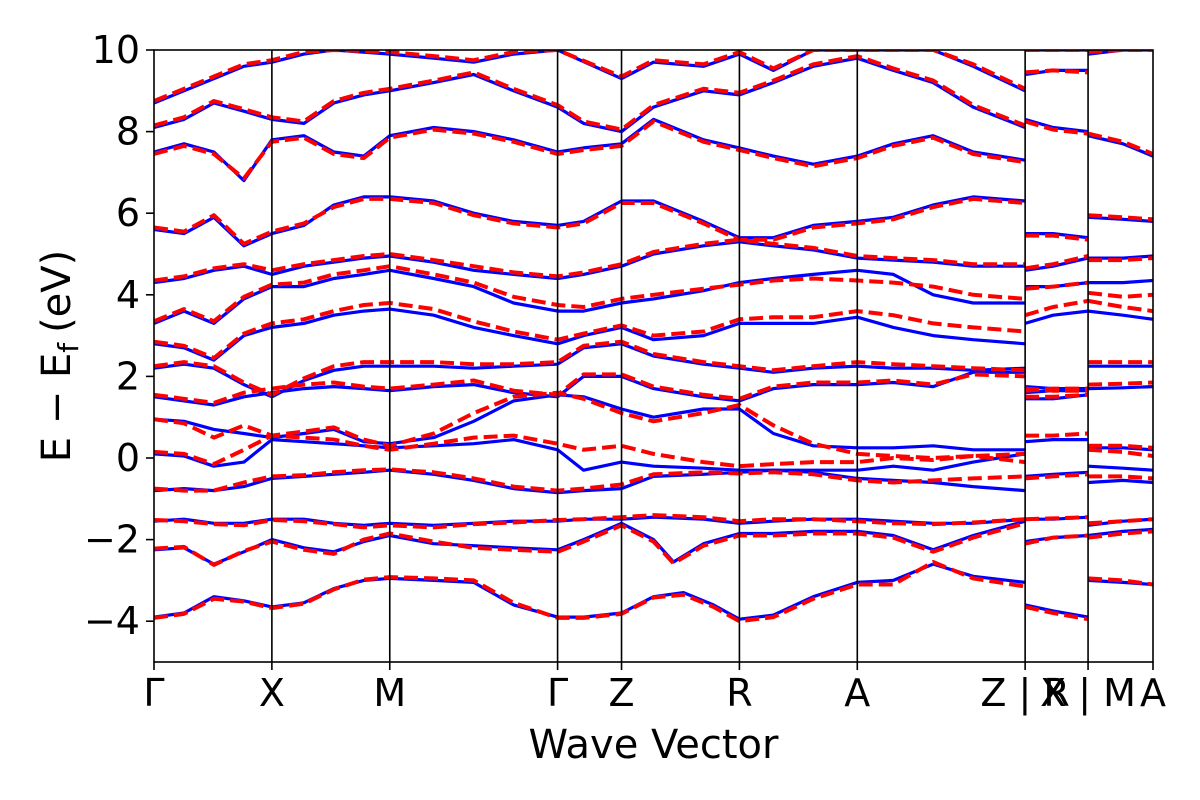  I want to click on y-axis-label: E − Ef (eV), so click(59, 356).